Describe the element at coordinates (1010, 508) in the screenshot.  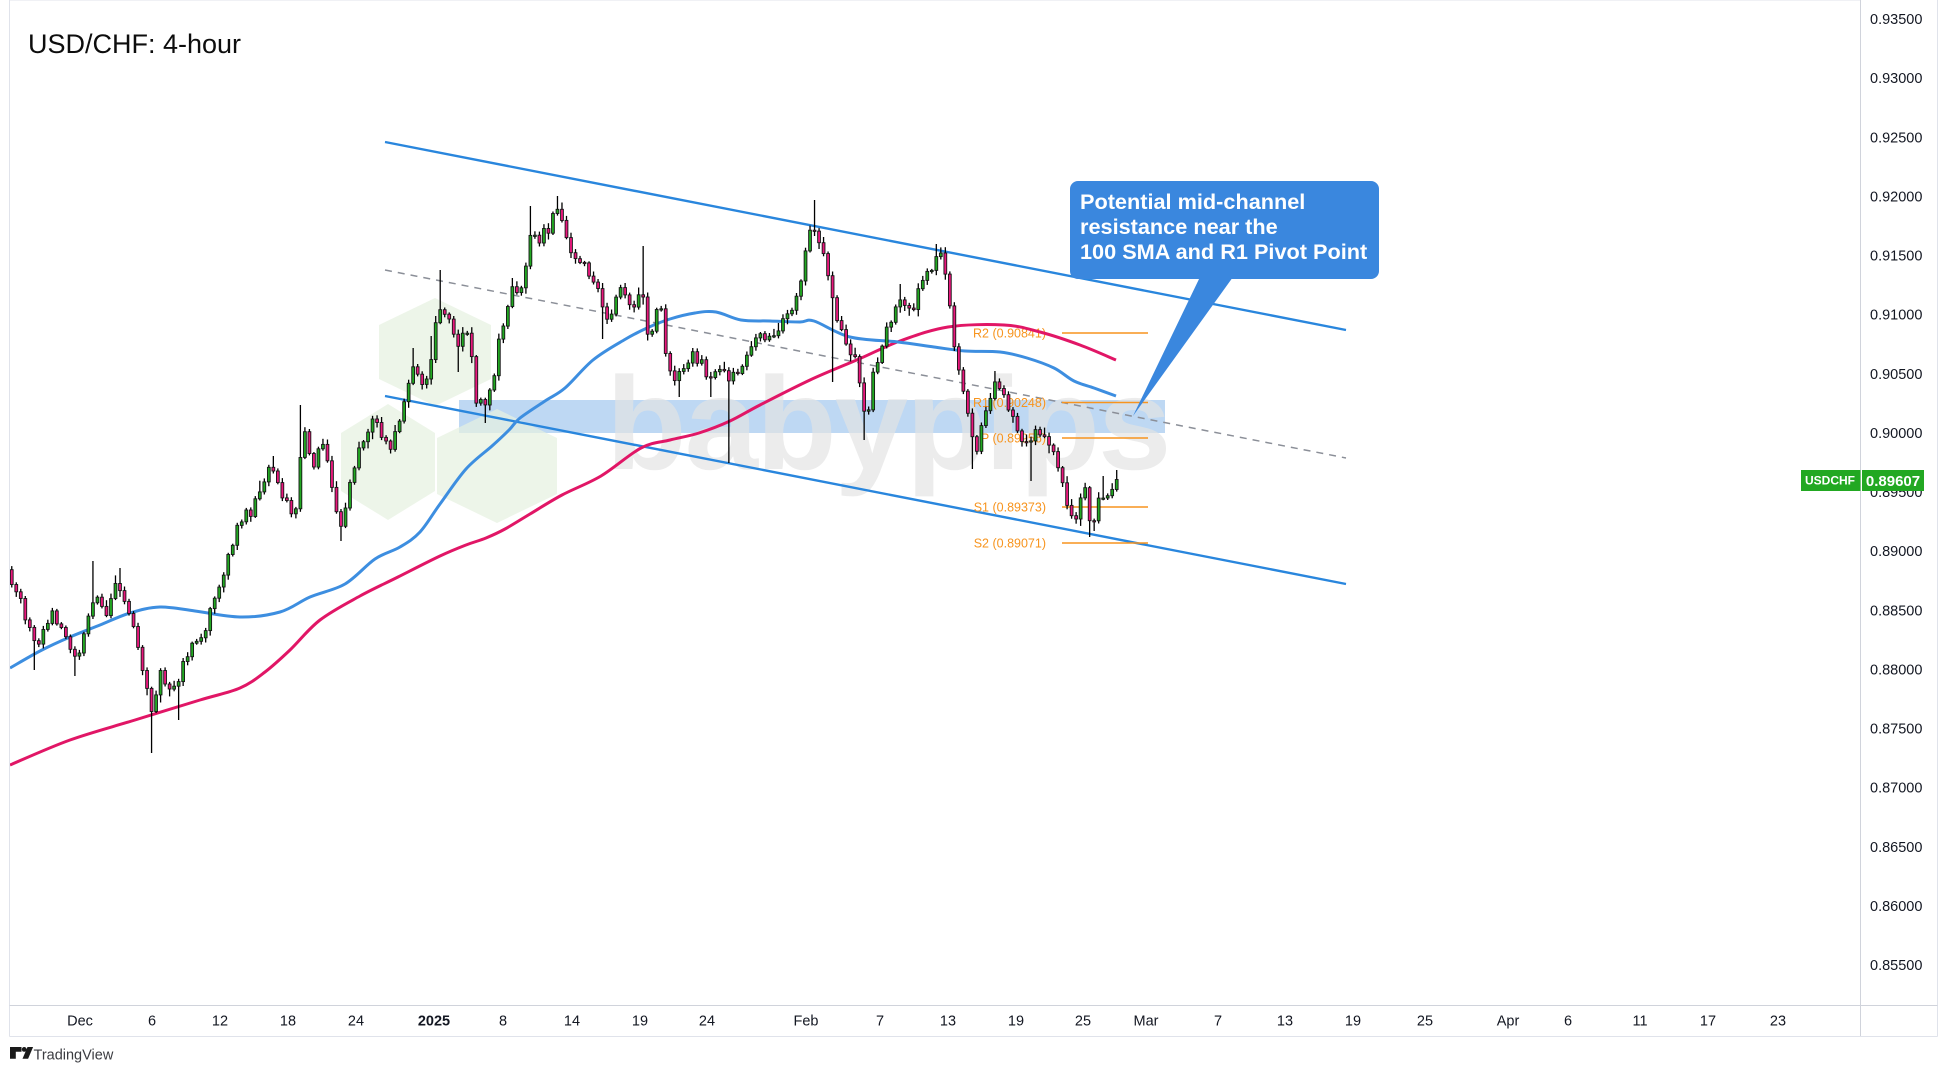
I see `svg-text: S1 (0.89373)` at that location.